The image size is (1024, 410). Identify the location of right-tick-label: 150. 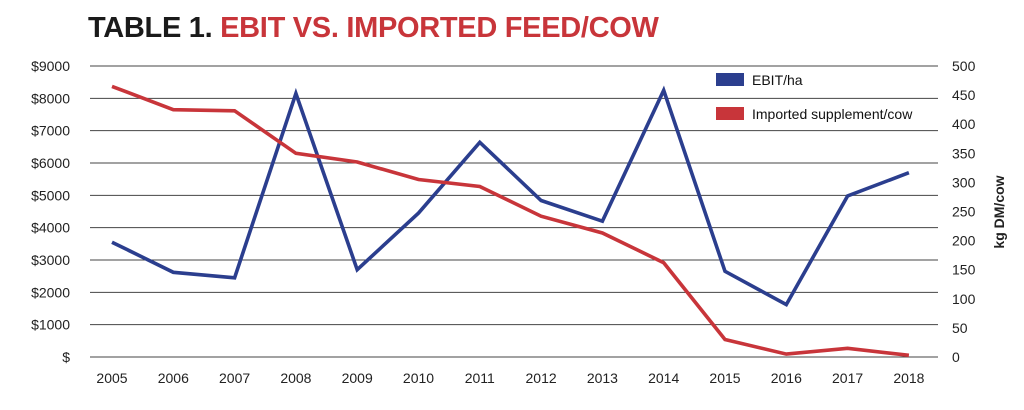
(964, 270).